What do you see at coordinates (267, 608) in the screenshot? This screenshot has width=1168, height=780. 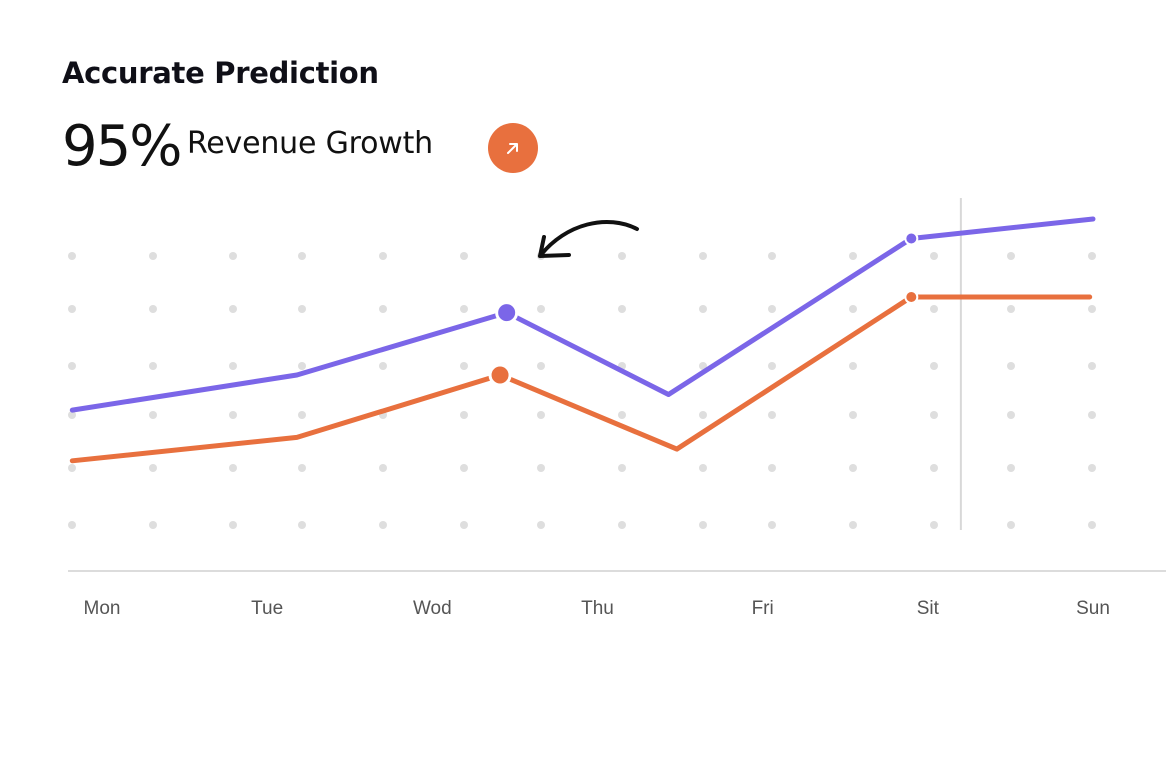 I see `x-tick-label-tue: Tue` at bounding box center [267, 608].